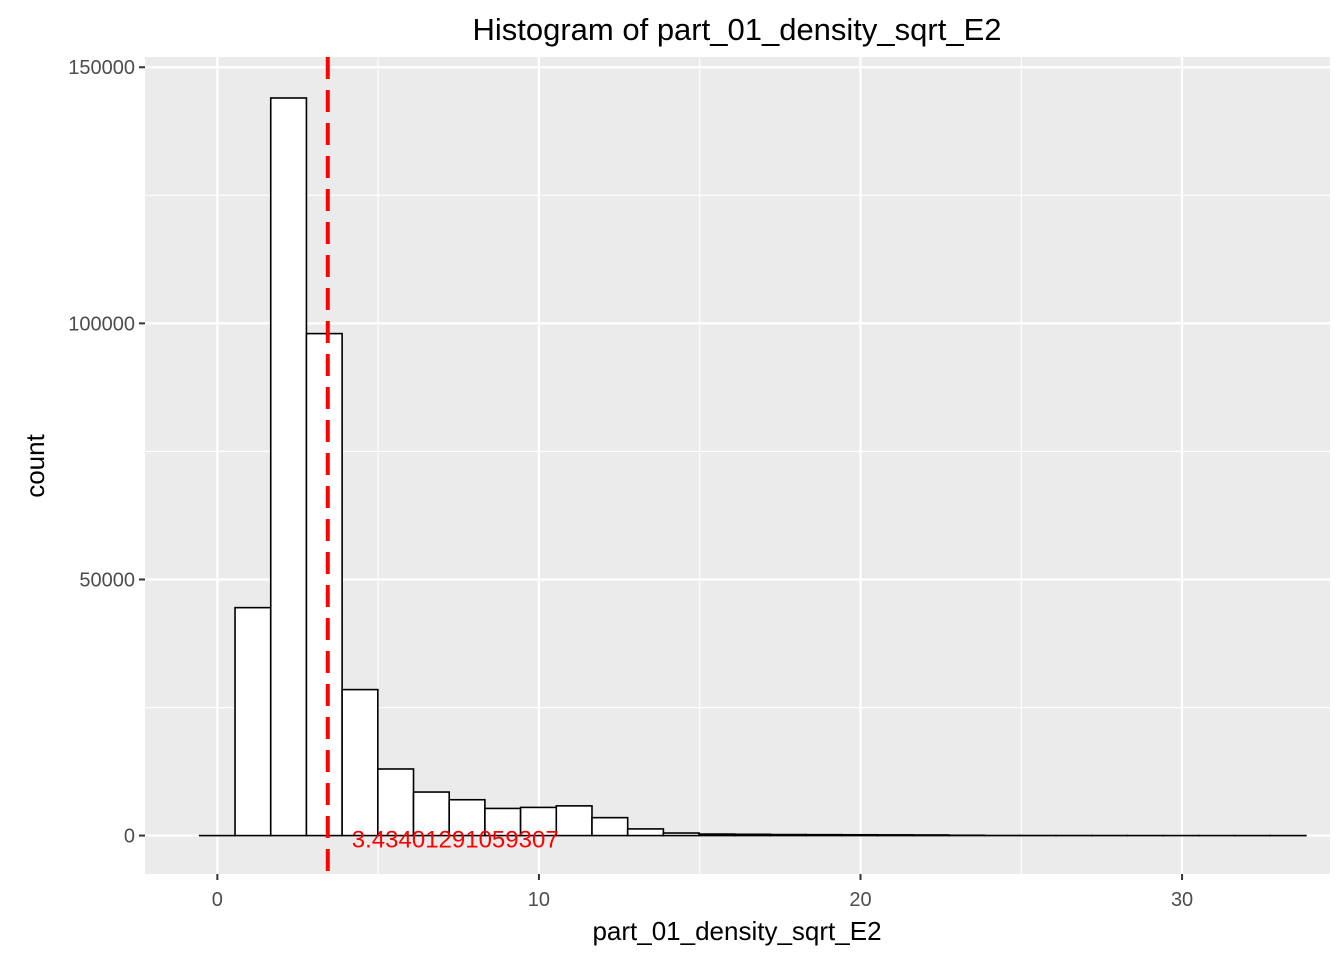 The height and width of the screenshot is (960, 1344). What do you see at coordinates (736, 29) in the screenshot?
I see `chart-title: Histogram of part_01_density_sqrt_E2` at bounding box center [736, 29].